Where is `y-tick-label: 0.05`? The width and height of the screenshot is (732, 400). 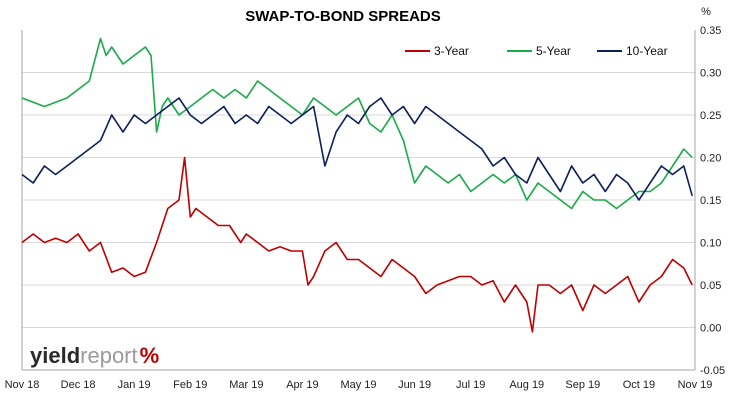
y-tick-label: 0.05 is located at coordinates (710, 286).